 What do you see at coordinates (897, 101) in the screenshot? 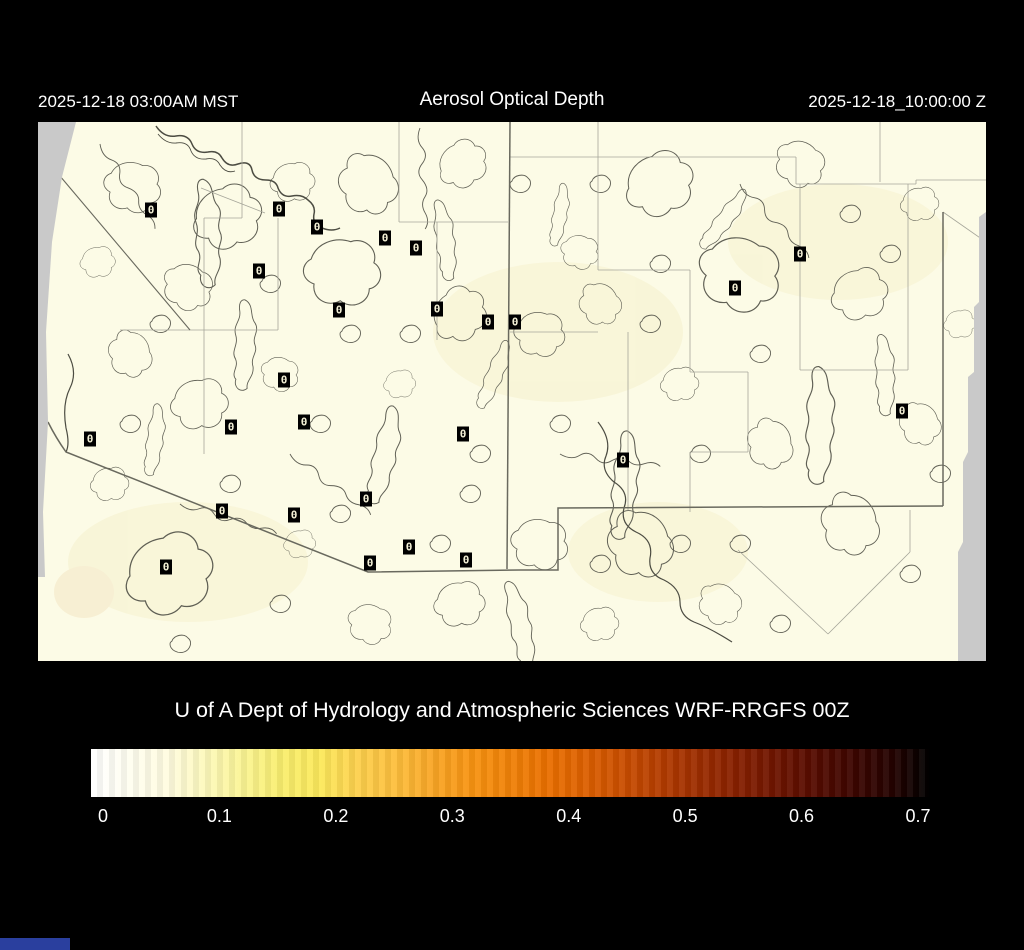
I see `valid-time-utc: 2025-12-18_10:00:00 Z` at bounding box center [897, 101].